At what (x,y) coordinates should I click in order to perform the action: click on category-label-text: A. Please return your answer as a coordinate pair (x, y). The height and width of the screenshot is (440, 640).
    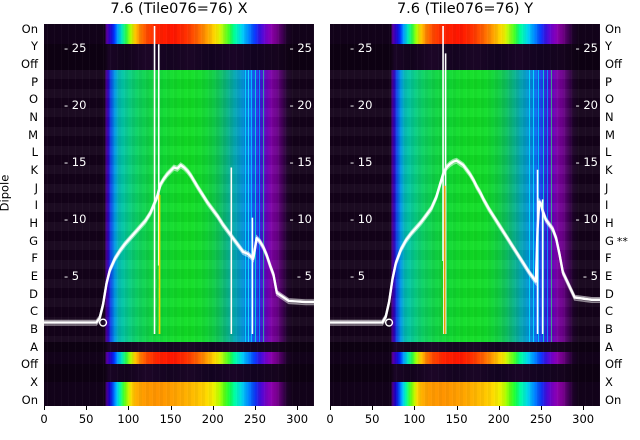
    Looking at the image, I should click on (609, 346).